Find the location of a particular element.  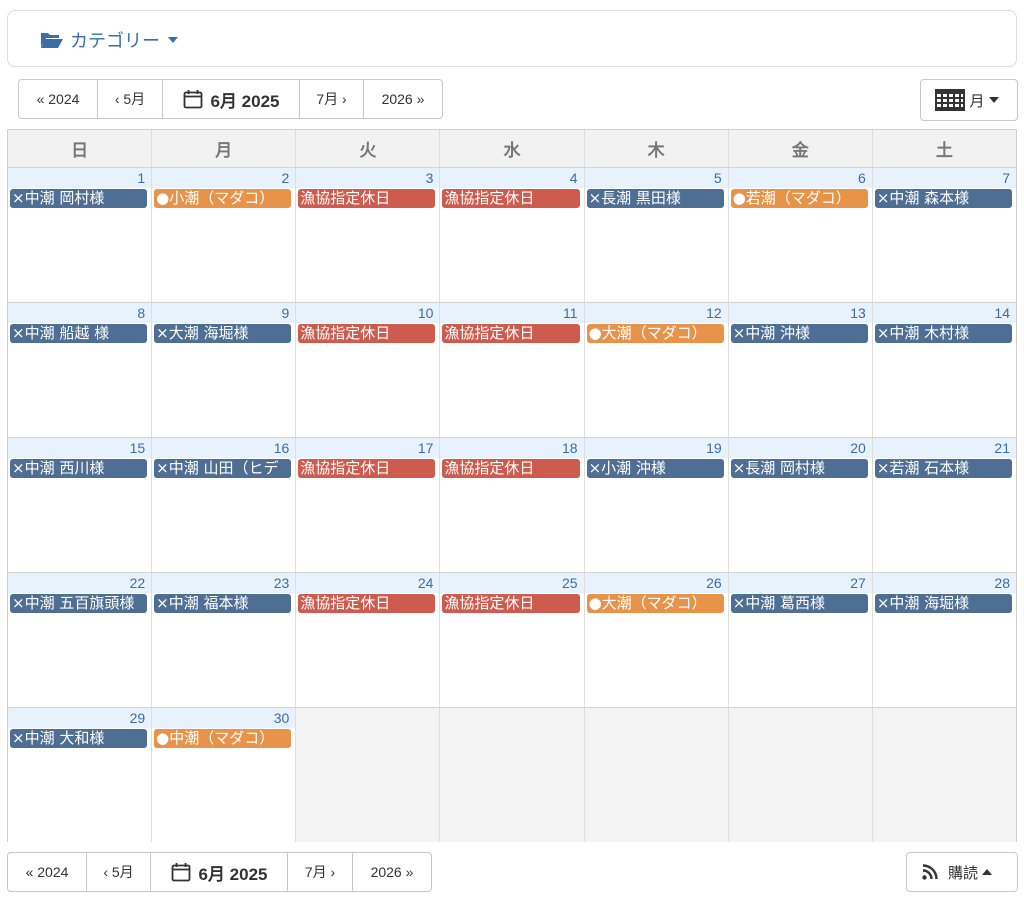

next-year-button-bottom: 2026 » is located at coordinates (392, 872).